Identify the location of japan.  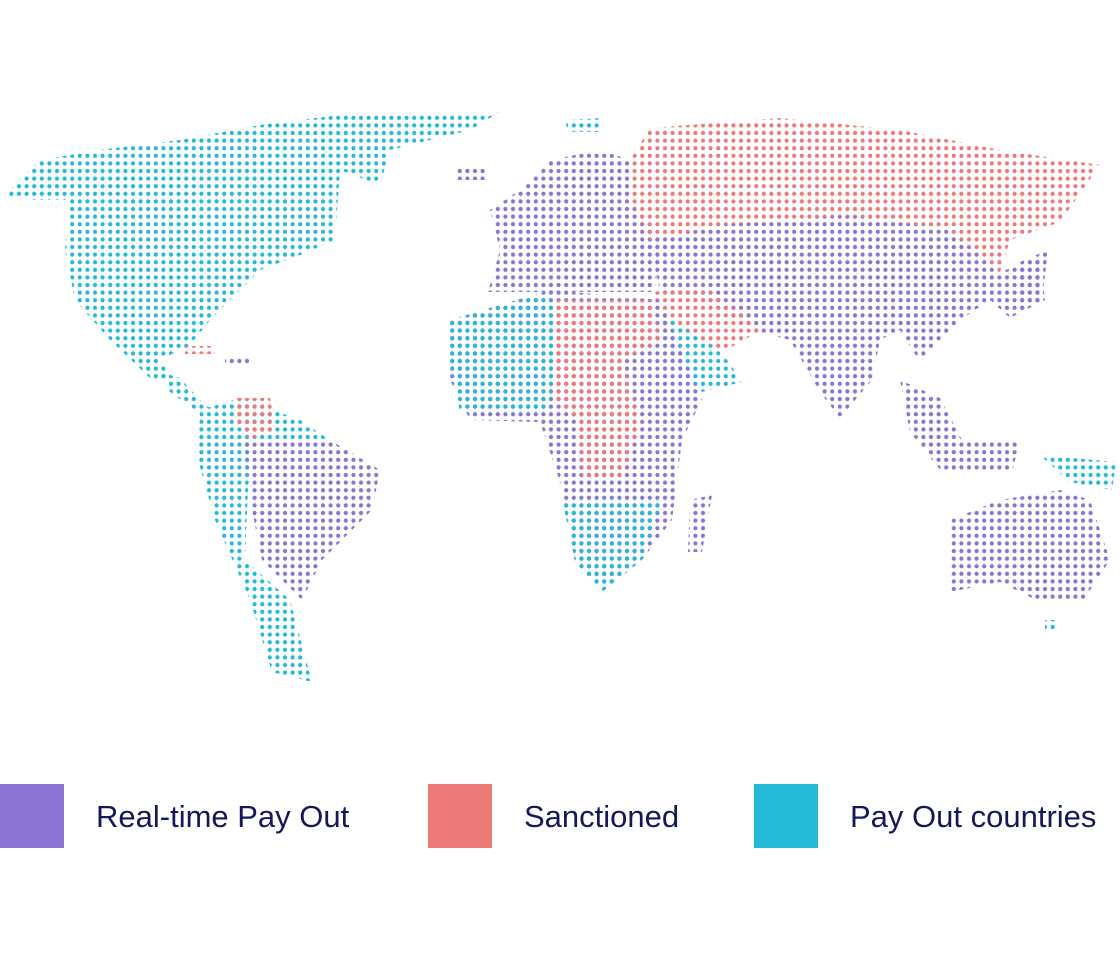
(1033, 281).